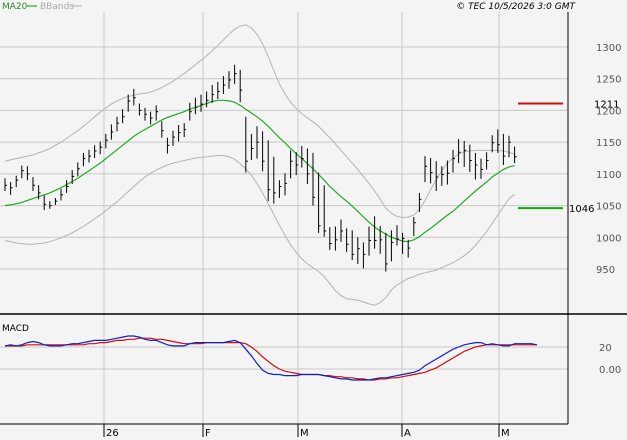 This screenshot has height=440, width=627. What do you see at coordinates (608, 238) in the screenshot?
I see `price-y-tick-label: 1000` at bounding box center [608, 238].